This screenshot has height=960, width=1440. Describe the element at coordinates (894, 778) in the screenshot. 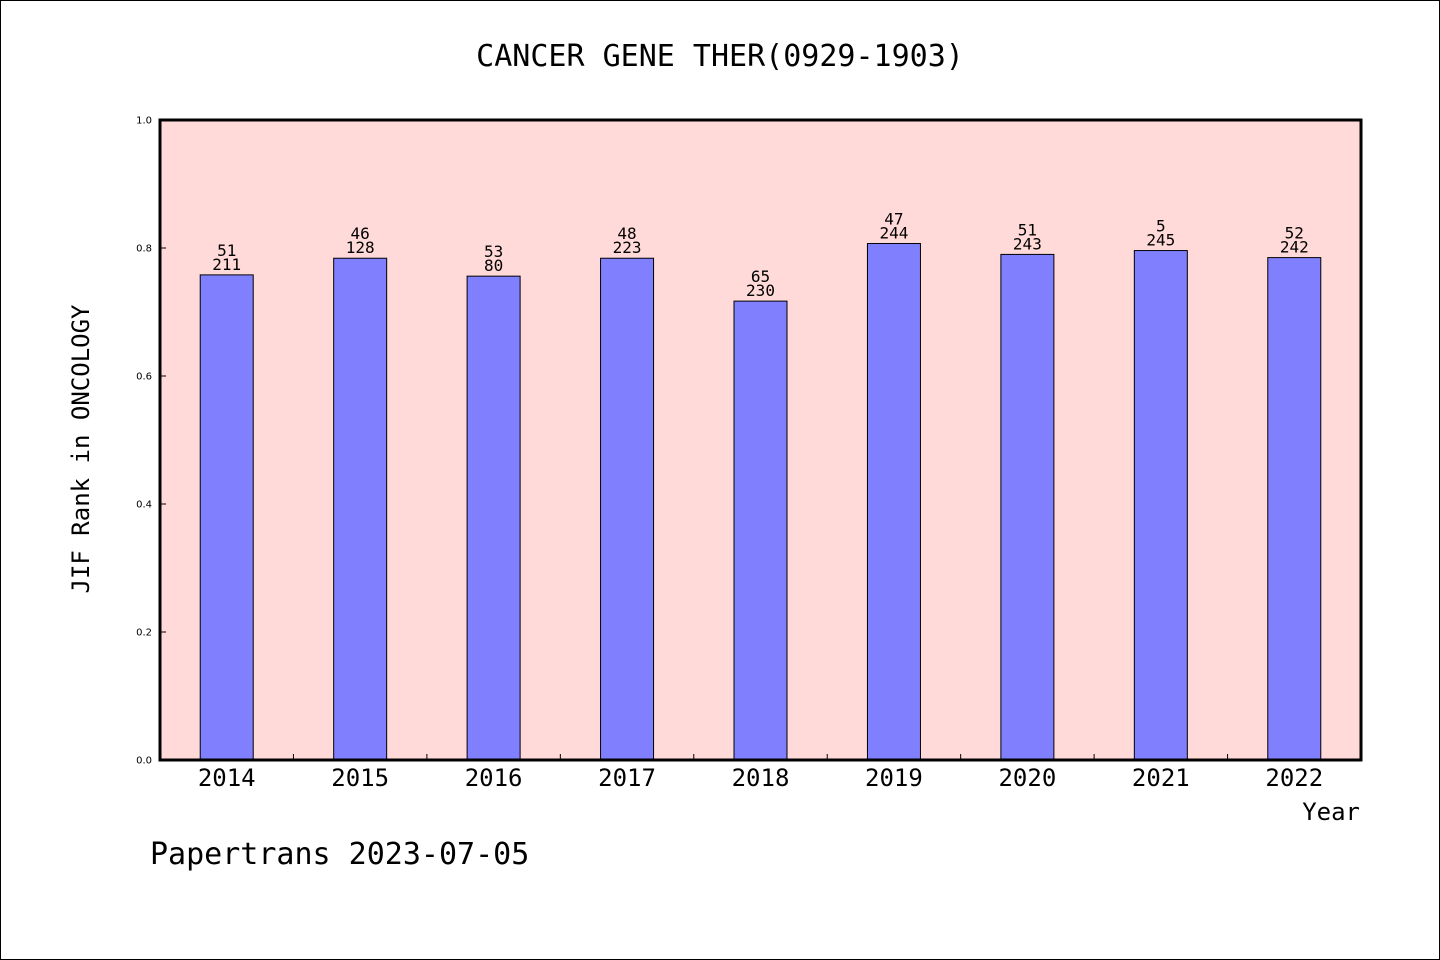

I see `x-tick-label: 2019` at that location.